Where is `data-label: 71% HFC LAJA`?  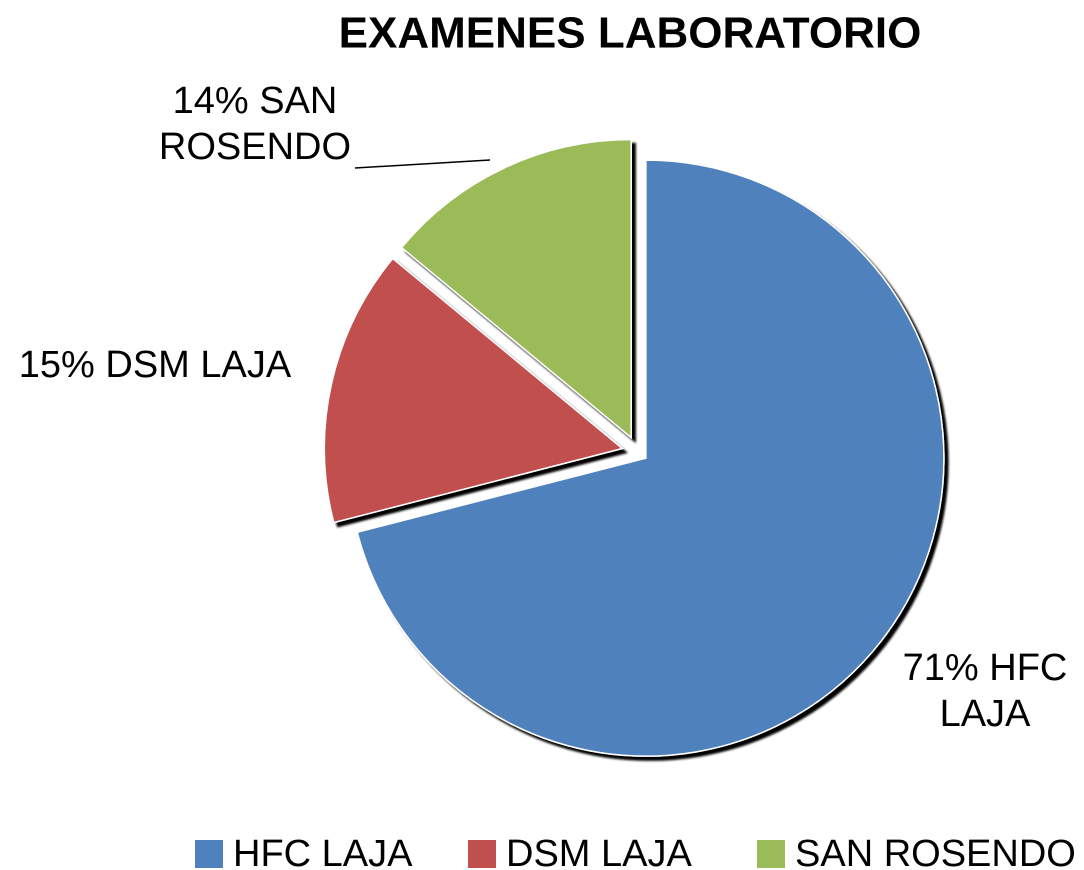 data-label: 71% HFC LAJA is located at coordinates (985, 691).